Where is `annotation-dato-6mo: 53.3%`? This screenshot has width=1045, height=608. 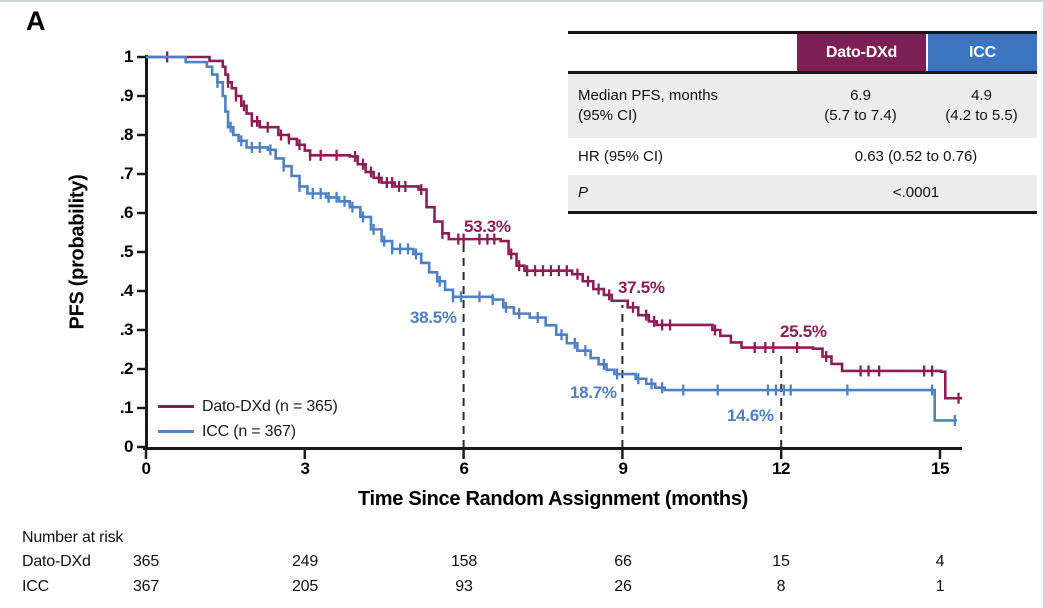 annotation-dato-6mo: 53.3% is located at coordinates (487, 226).